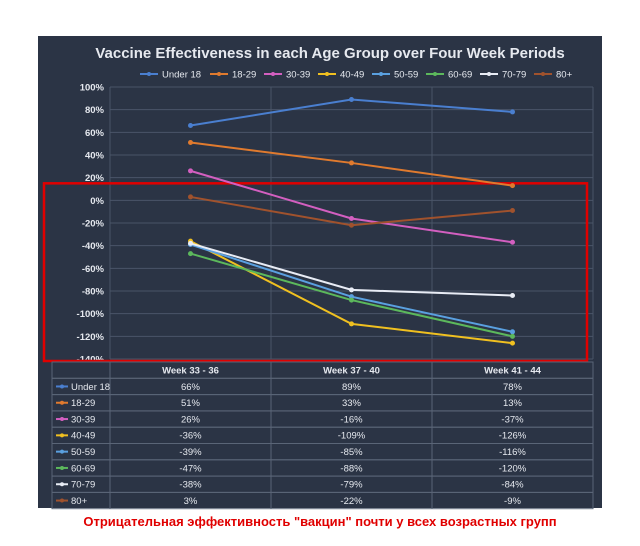  Describe the element at coordinates (83, 485) in the screenshot. I see `table-series-label-6: 70-79` at that location.